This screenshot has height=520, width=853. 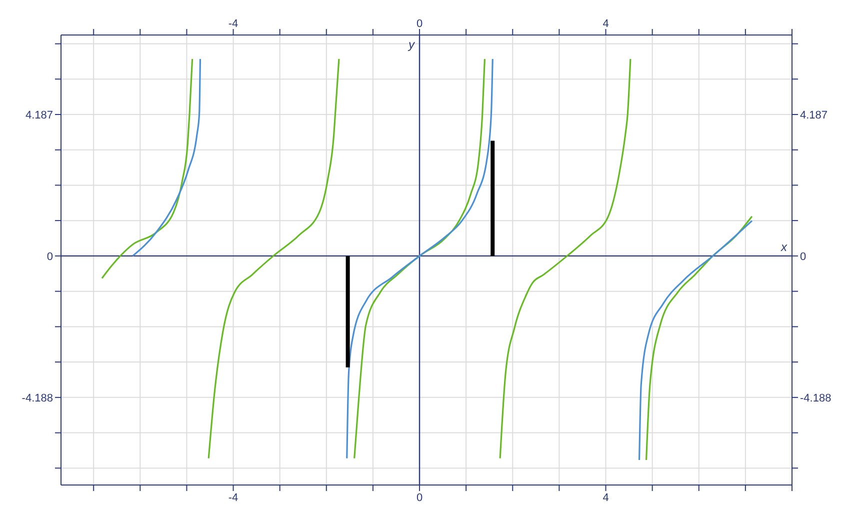 I want to click on x-tick-label: 0, so click(x=419, y=24).